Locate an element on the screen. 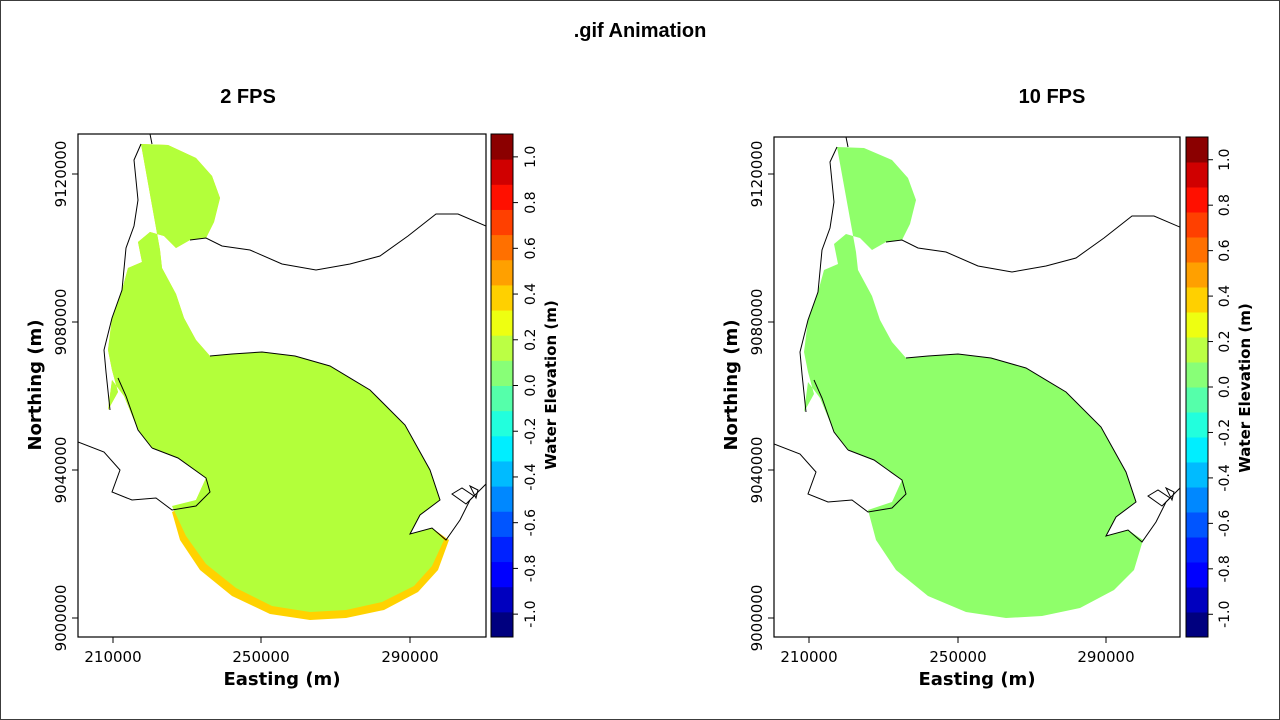 This screenshot has height=720, width=1280. y-axis-label: Northing (m) is located at coordinates (35, 384).